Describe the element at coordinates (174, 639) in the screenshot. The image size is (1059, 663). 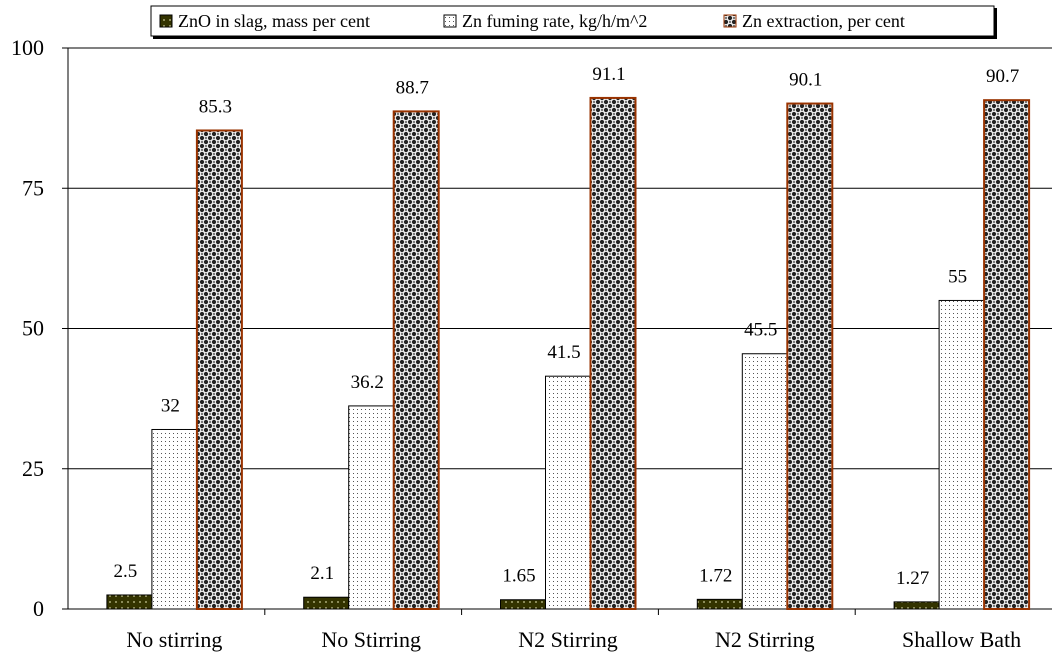
I see `x-tick-label: No stirring` at that location.